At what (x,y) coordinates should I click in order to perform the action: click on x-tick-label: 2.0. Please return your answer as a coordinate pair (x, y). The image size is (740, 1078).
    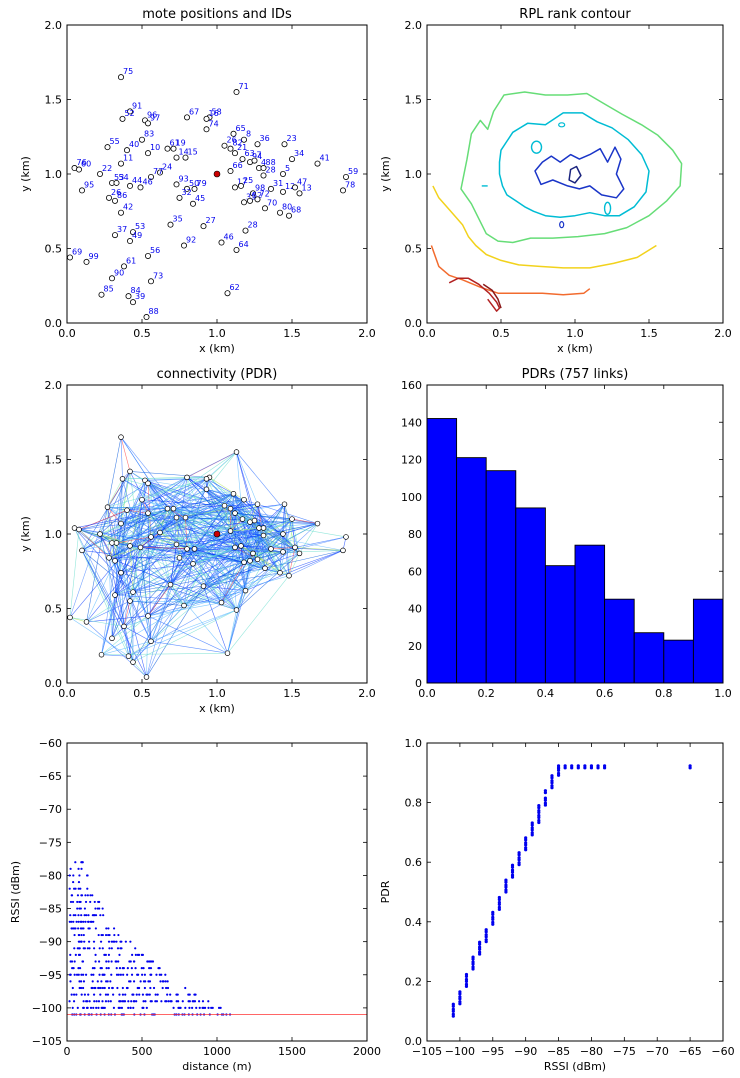
    Looking at the image, I should click on (367, 333).